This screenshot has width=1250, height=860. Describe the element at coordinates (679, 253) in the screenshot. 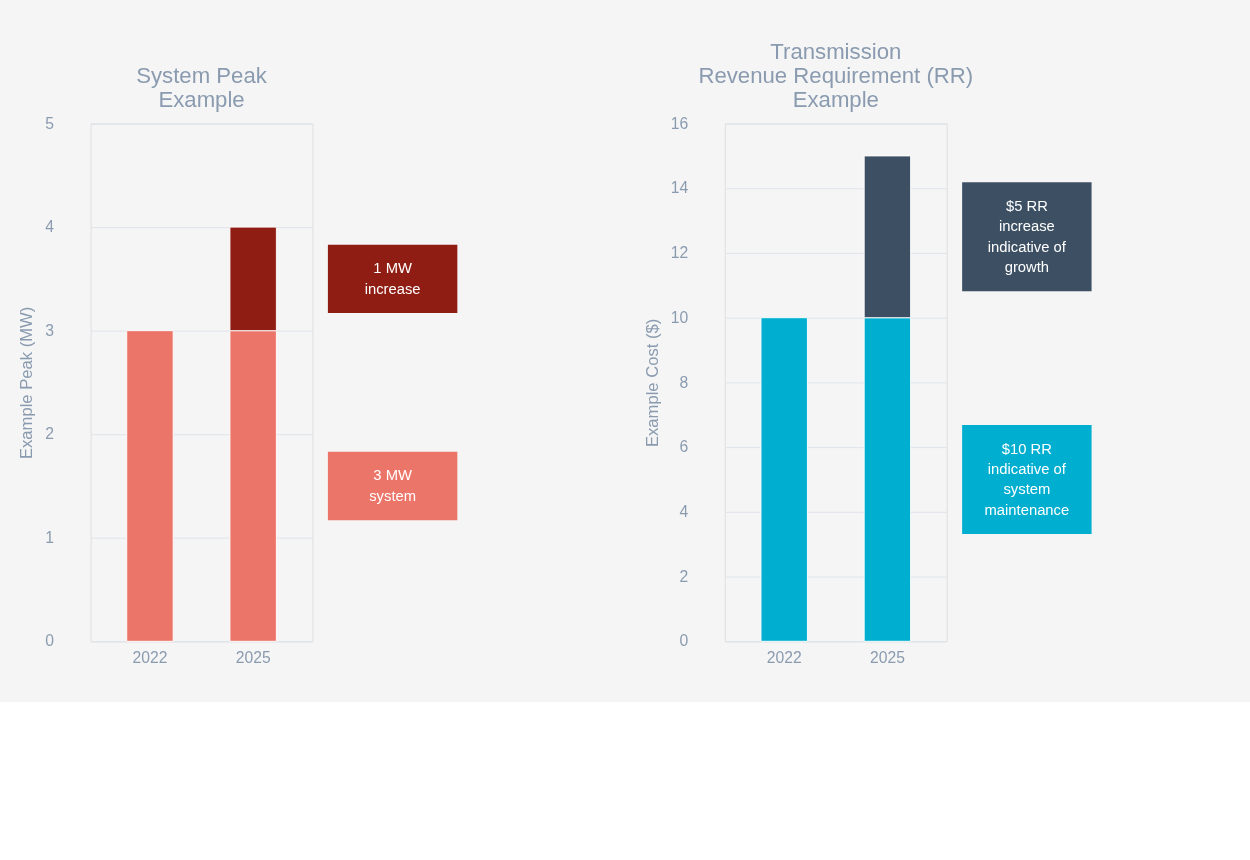

I see `y-tick-label: 12` at that location.